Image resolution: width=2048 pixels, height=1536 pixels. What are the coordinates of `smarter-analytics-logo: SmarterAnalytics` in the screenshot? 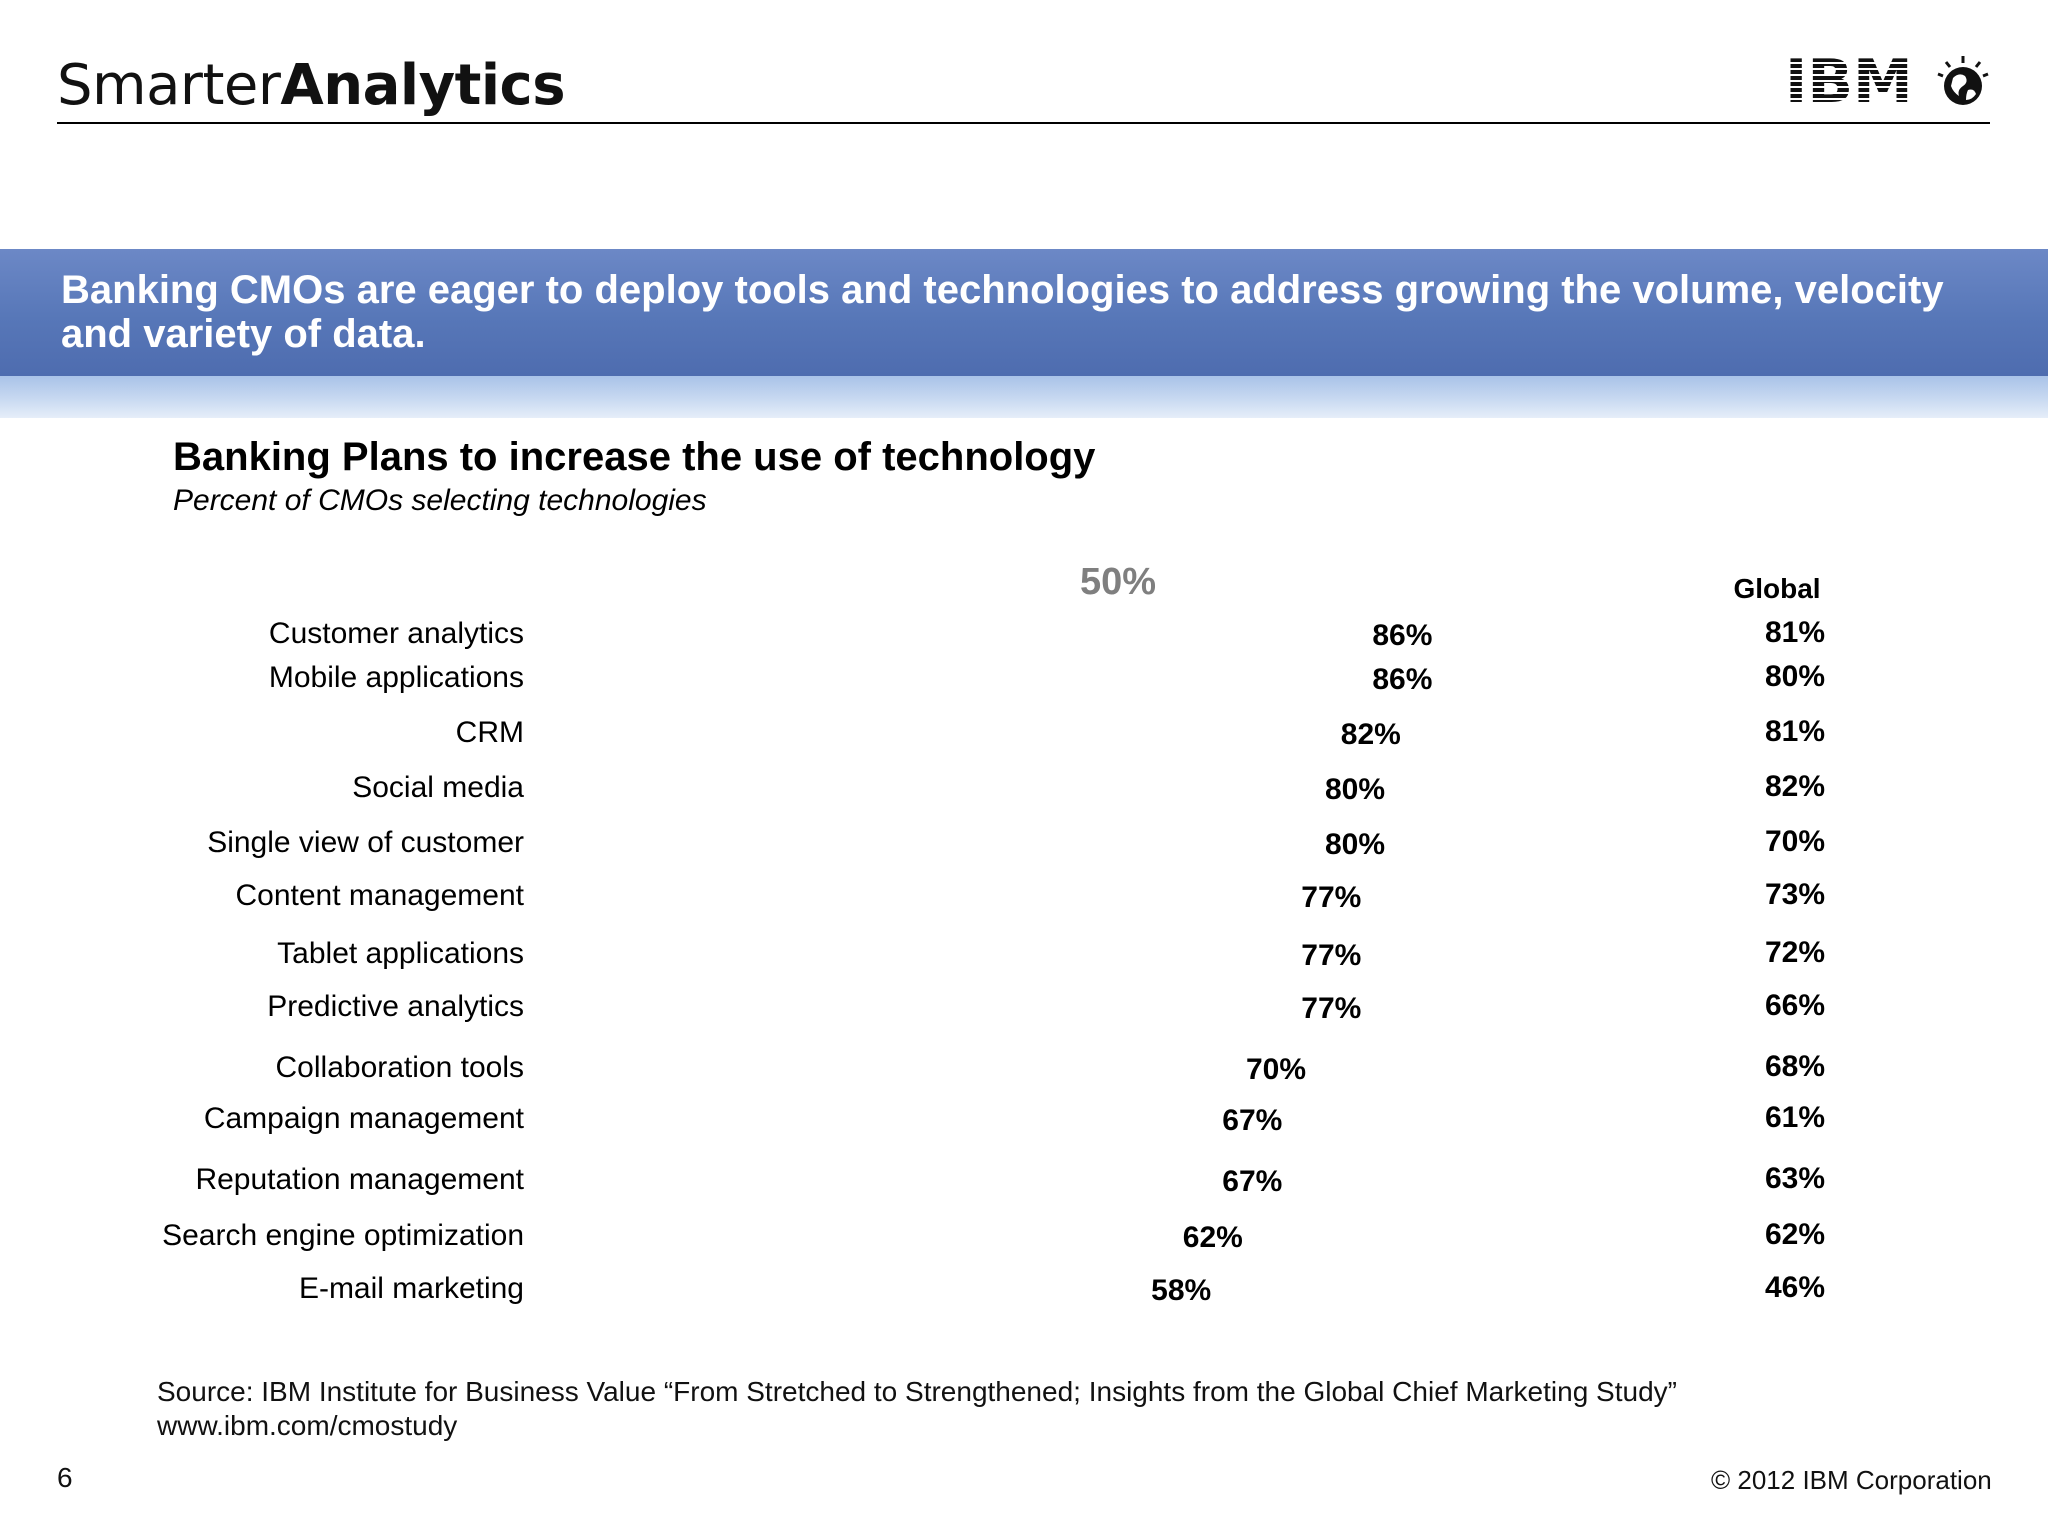 It's located at (311, 85).